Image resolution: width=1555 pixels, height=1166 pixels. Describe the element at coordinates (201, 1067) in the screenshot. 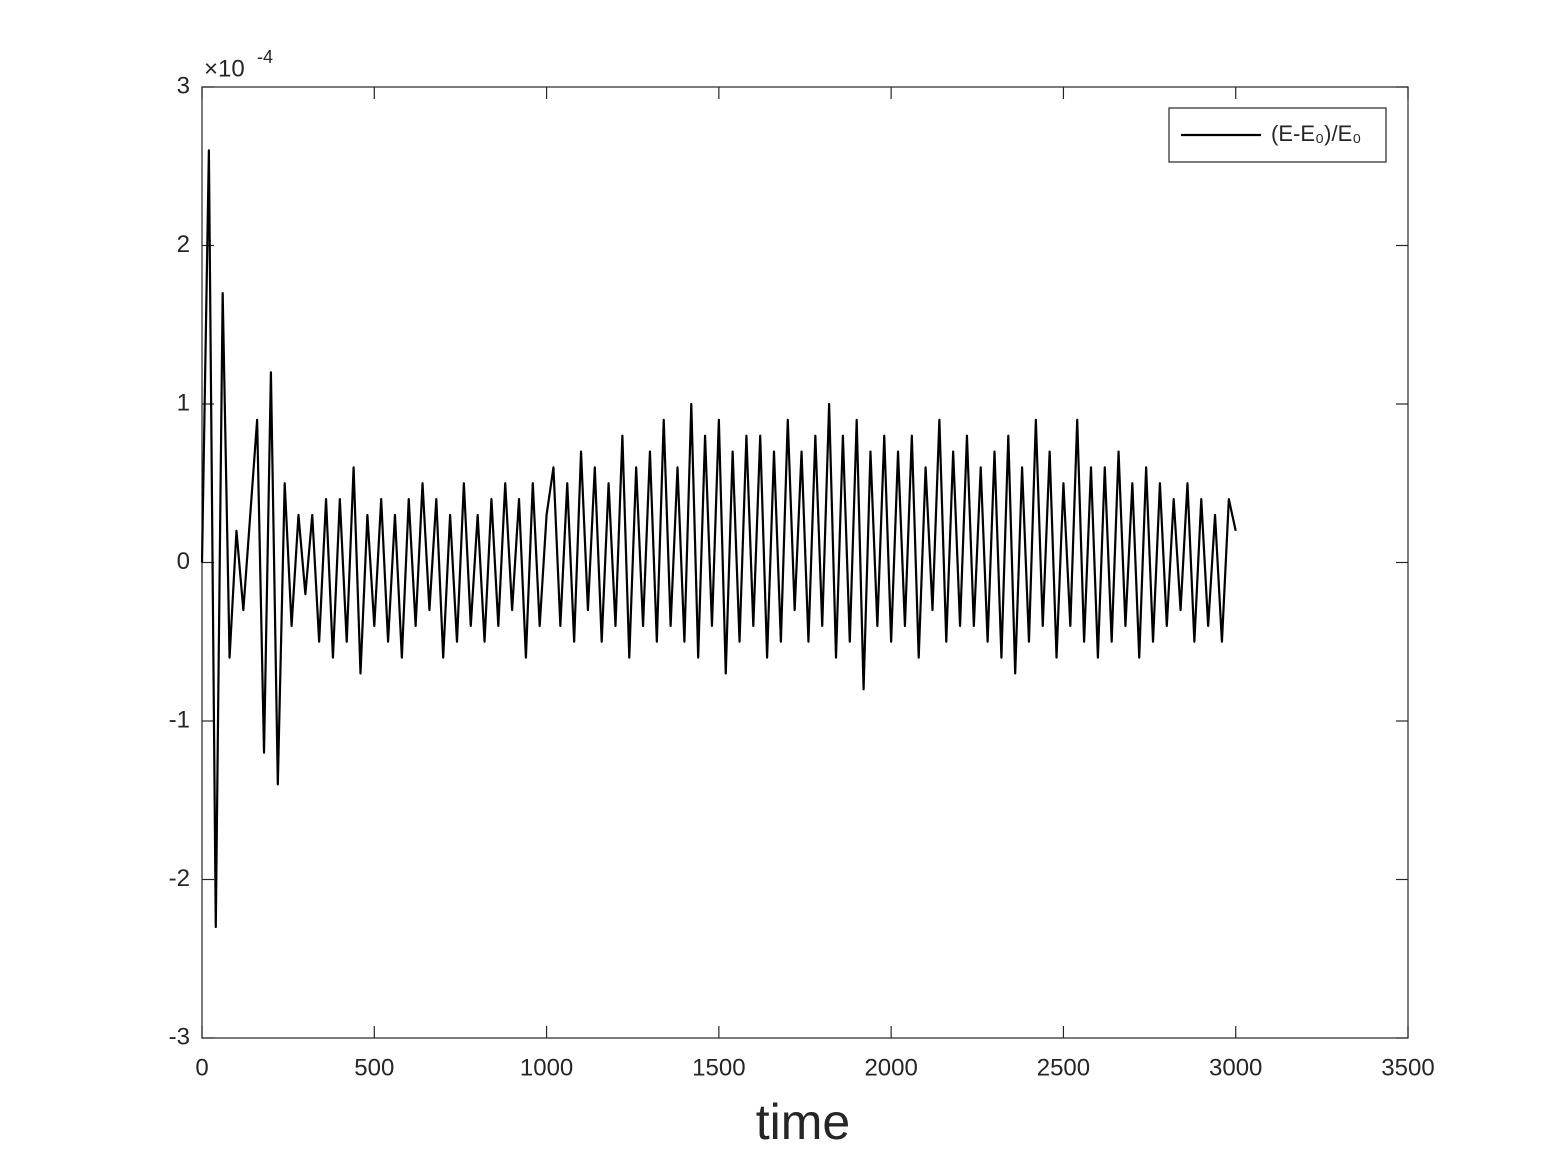

I see `x-tick-label: 0` at that location.